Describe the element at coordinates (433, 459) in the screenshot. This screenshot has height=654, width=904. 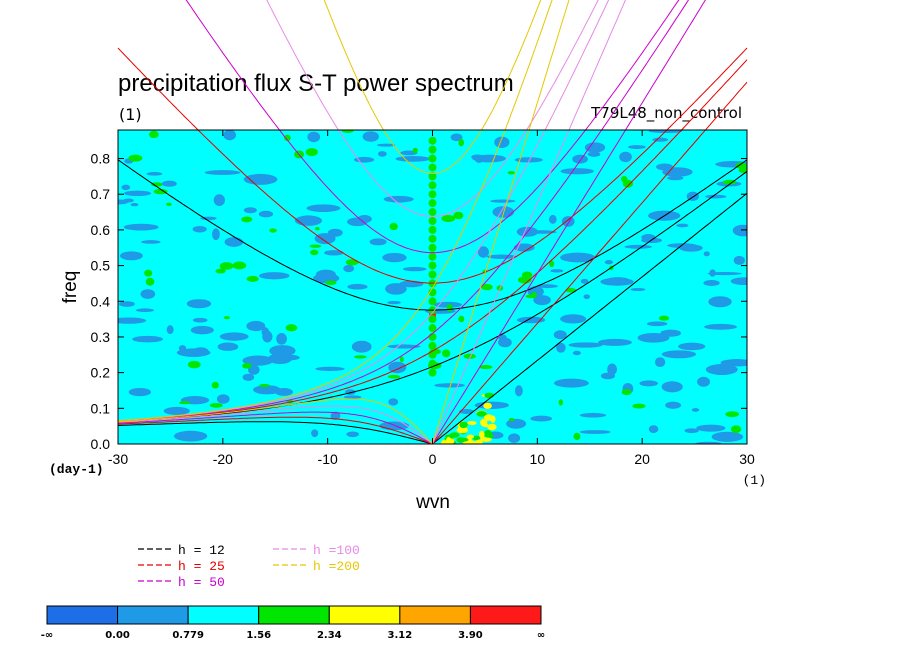
I see `x-tick-label: 0` at that location.